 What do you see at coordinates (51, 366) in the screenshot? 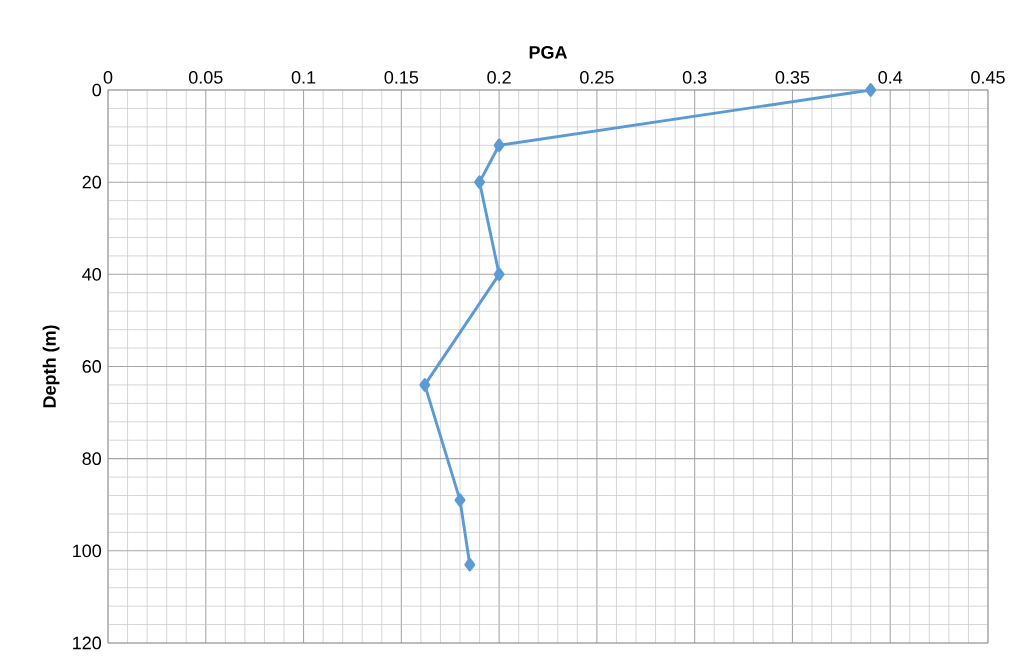
I see `y-axis-title: Depth (m)` at bounding box center [51, 366].